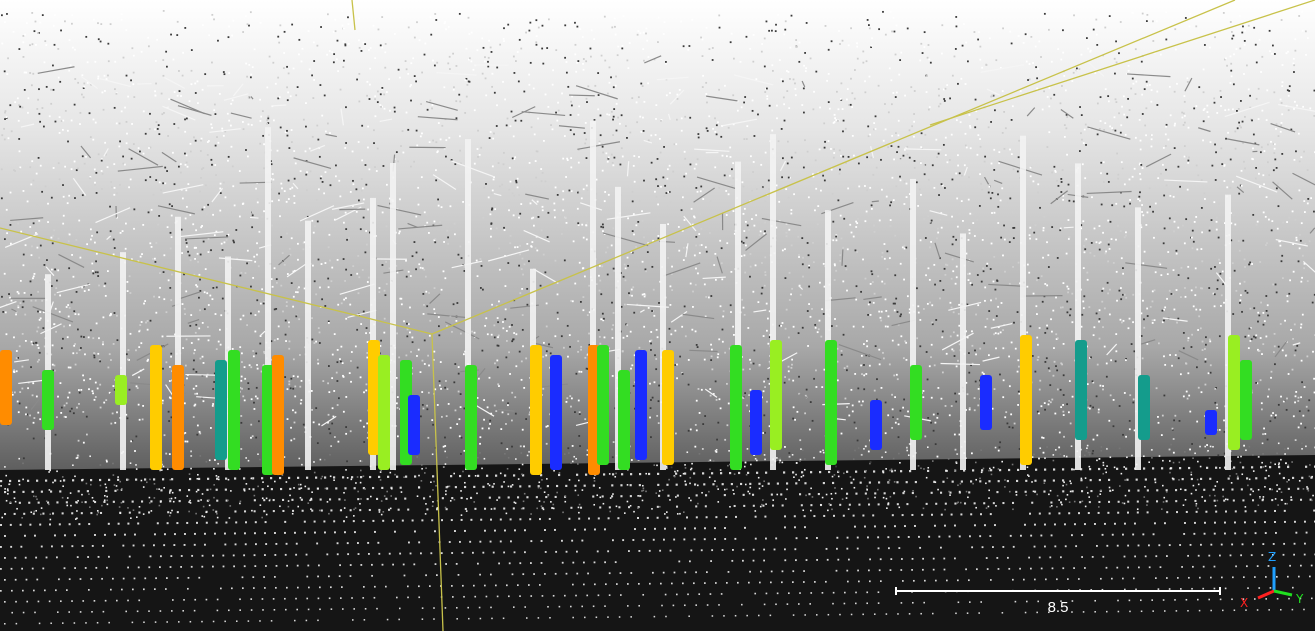 This screenshot has width=1315, height=631. What do you see at coordinates (1299, 599) in the screenshot?
I see `y-axis-label: Y` at bounding box center [1299, 599].